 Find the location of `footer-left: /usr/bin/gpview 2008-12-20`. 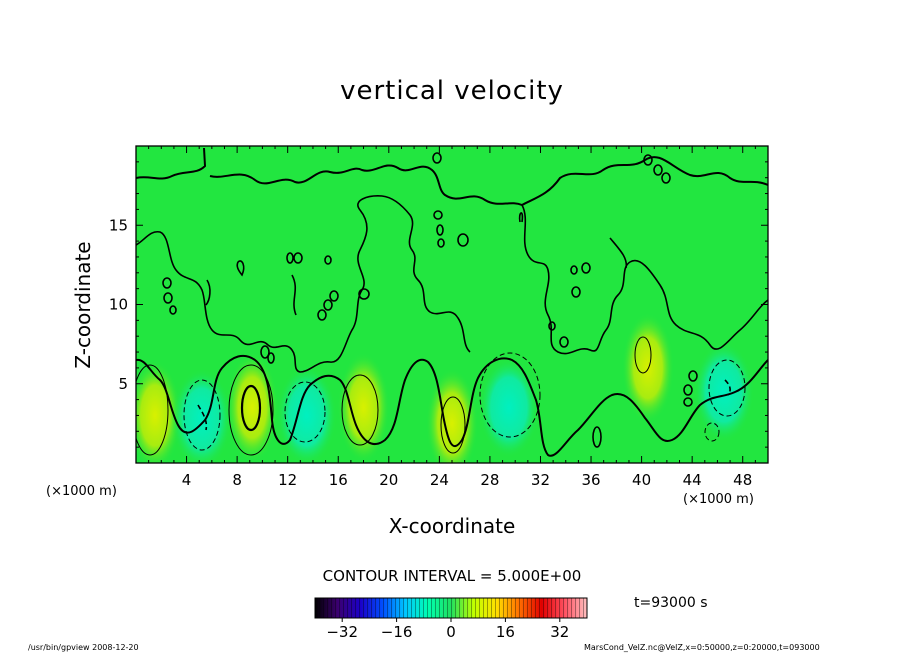

footer-left: /usr/bin/gpview 2008-12-20 is located at coordinates (83, 647).